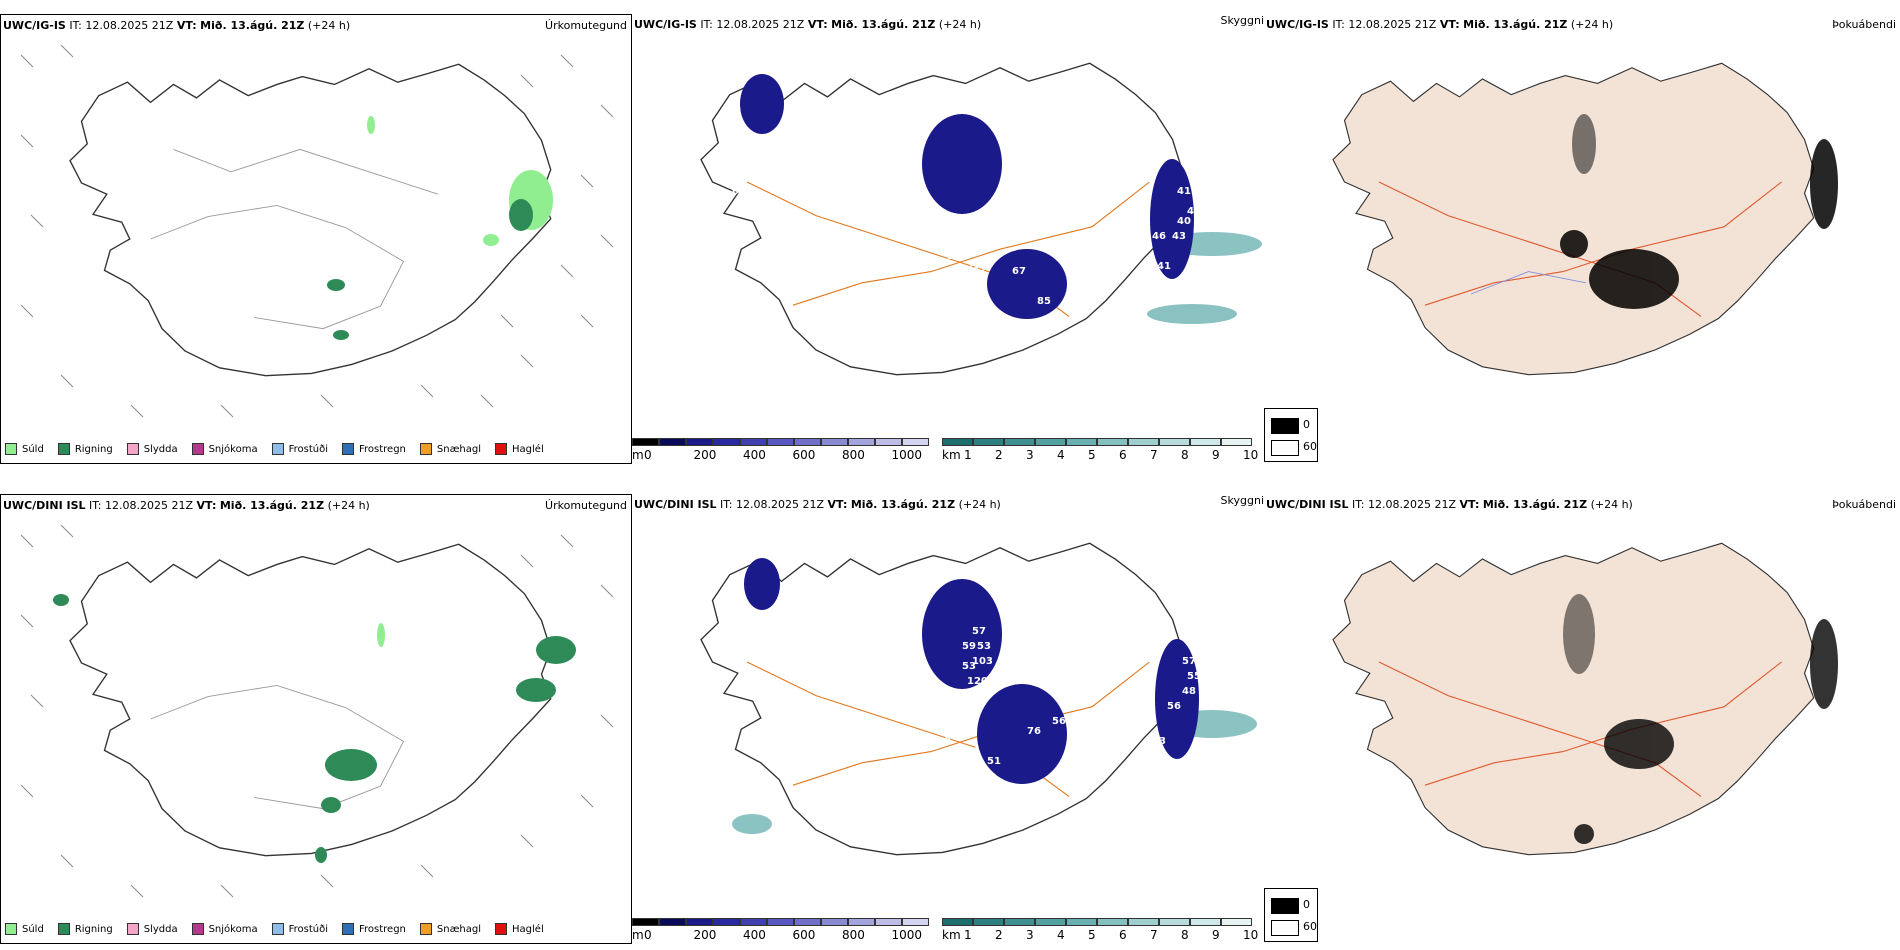 The image size is (1900, 950). What do you see at coordinates (984, 646) in the screenshot?
I see `cloud-base-label: 53` at bounding box center [984, 646].